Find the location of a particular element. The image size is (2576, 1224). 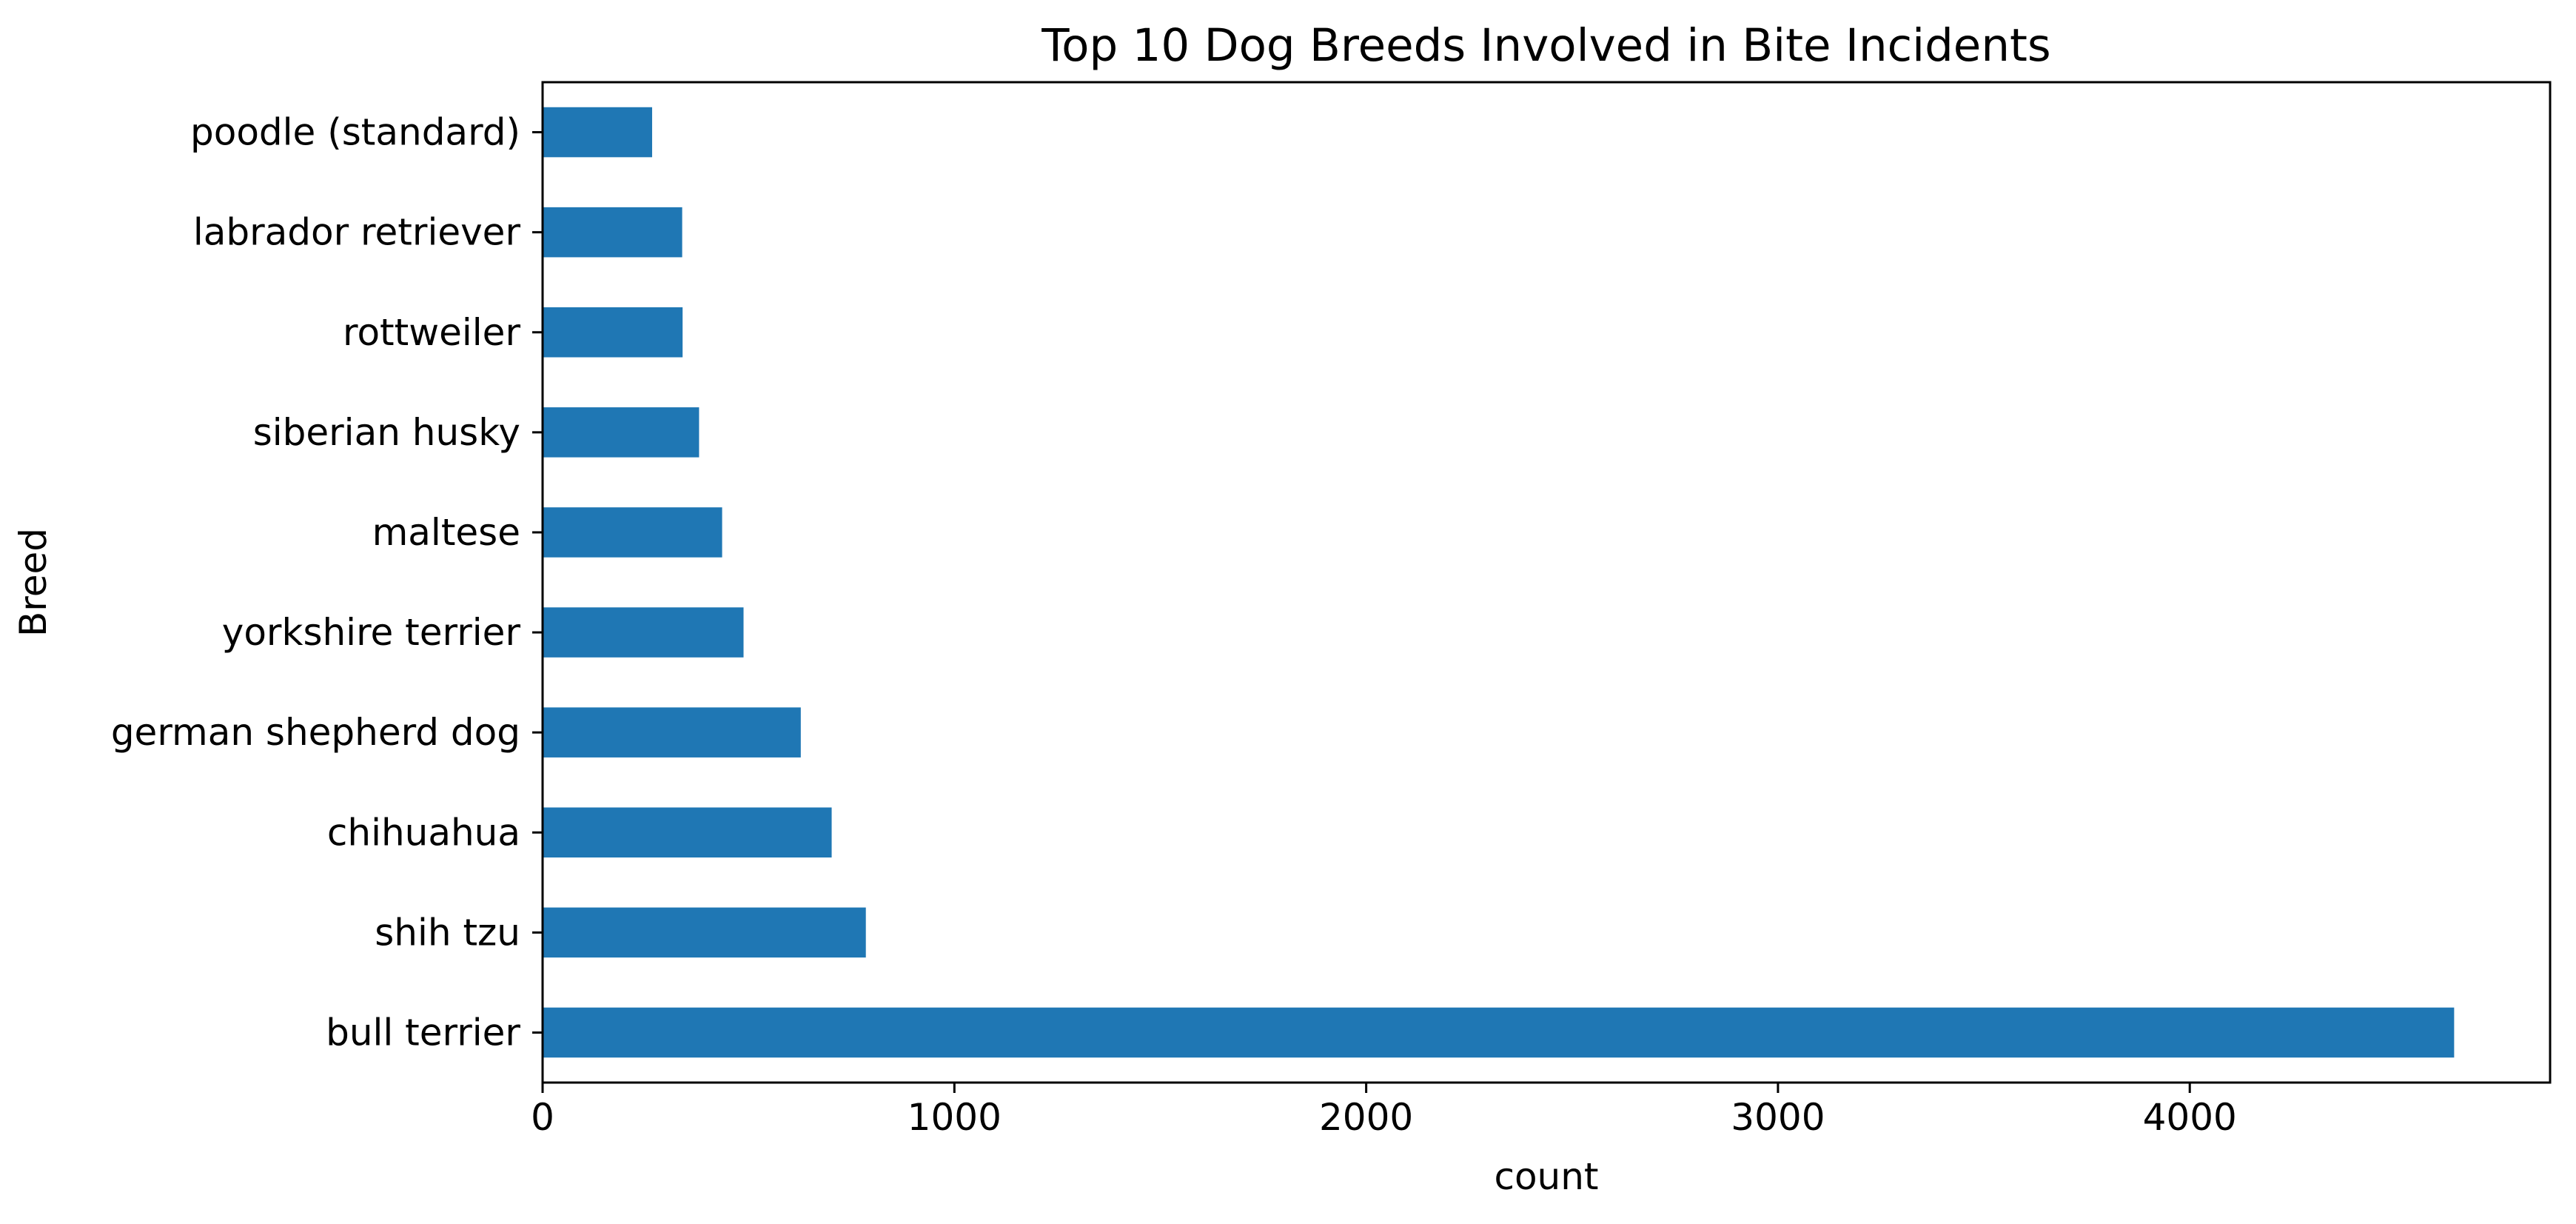

y-tick-label: labrador retriever is located at coordinates (357, 232).